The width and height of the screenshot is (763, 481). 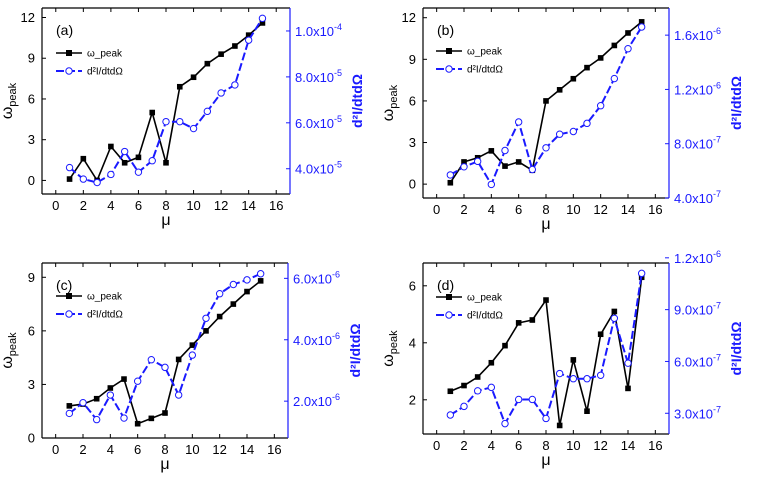 What do you see at coordinates (693, 361) in the screenshot?
I see `y2-tick-mantissa: 6.0x10` at bounding box center [693, 361].